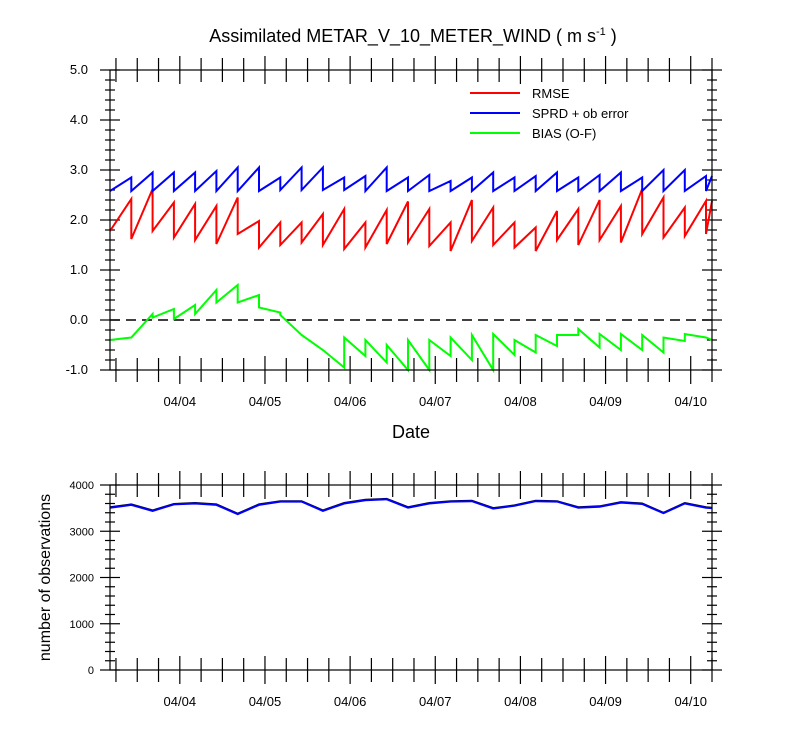  What do you see at coordinates (79, 219) in the screenshot?
I see `y-tick-label: 2.0` at bounding box center [79, 219].